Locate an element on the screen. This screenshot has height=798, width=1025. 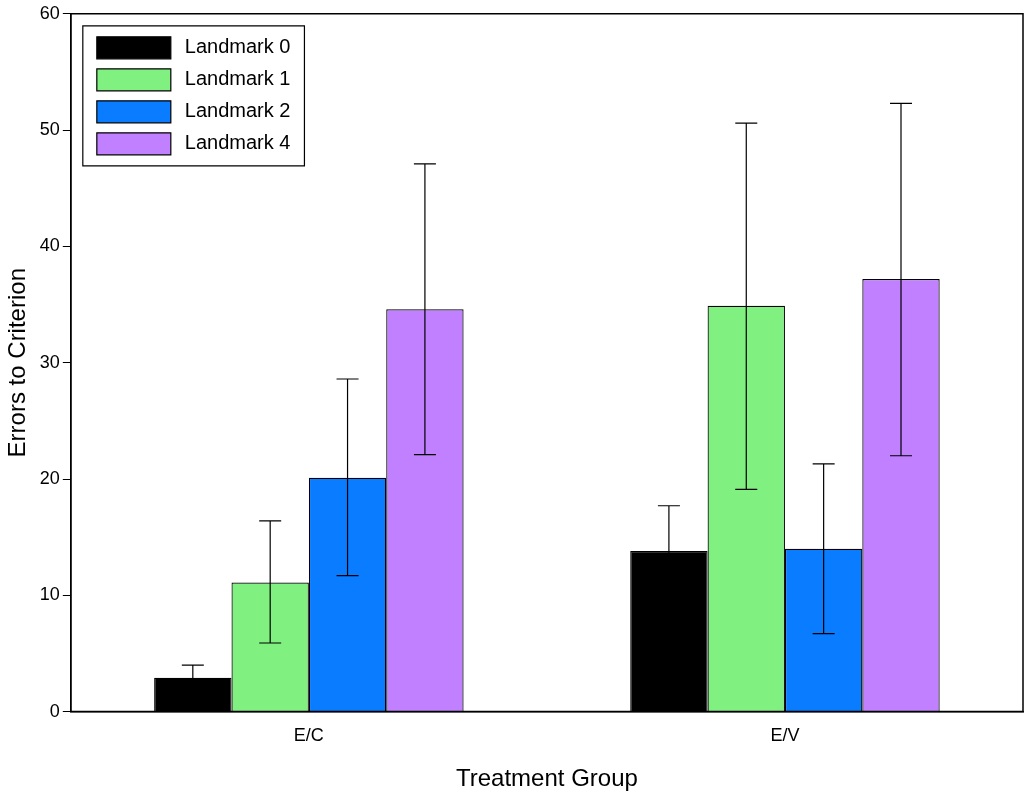
x-tick-label: E/C is located at coordinates (308, 735).